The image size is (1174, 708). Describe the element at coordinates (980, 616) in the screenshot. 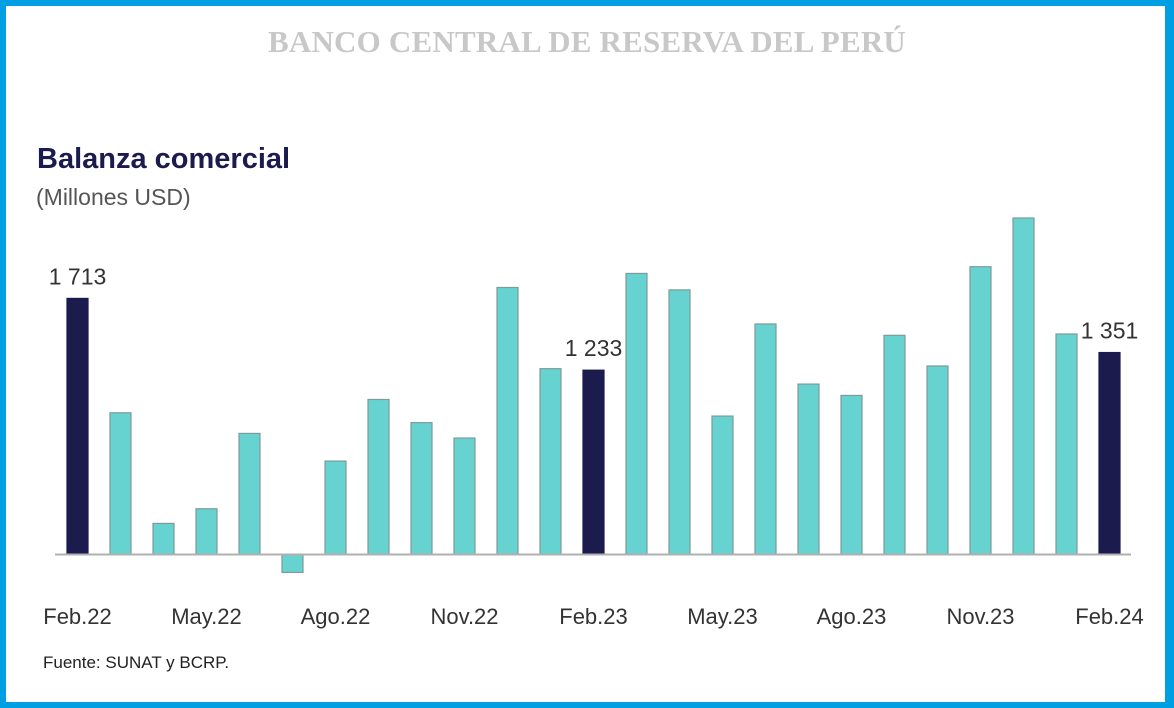

I see `x-tick-label: Nov.23` at that location.